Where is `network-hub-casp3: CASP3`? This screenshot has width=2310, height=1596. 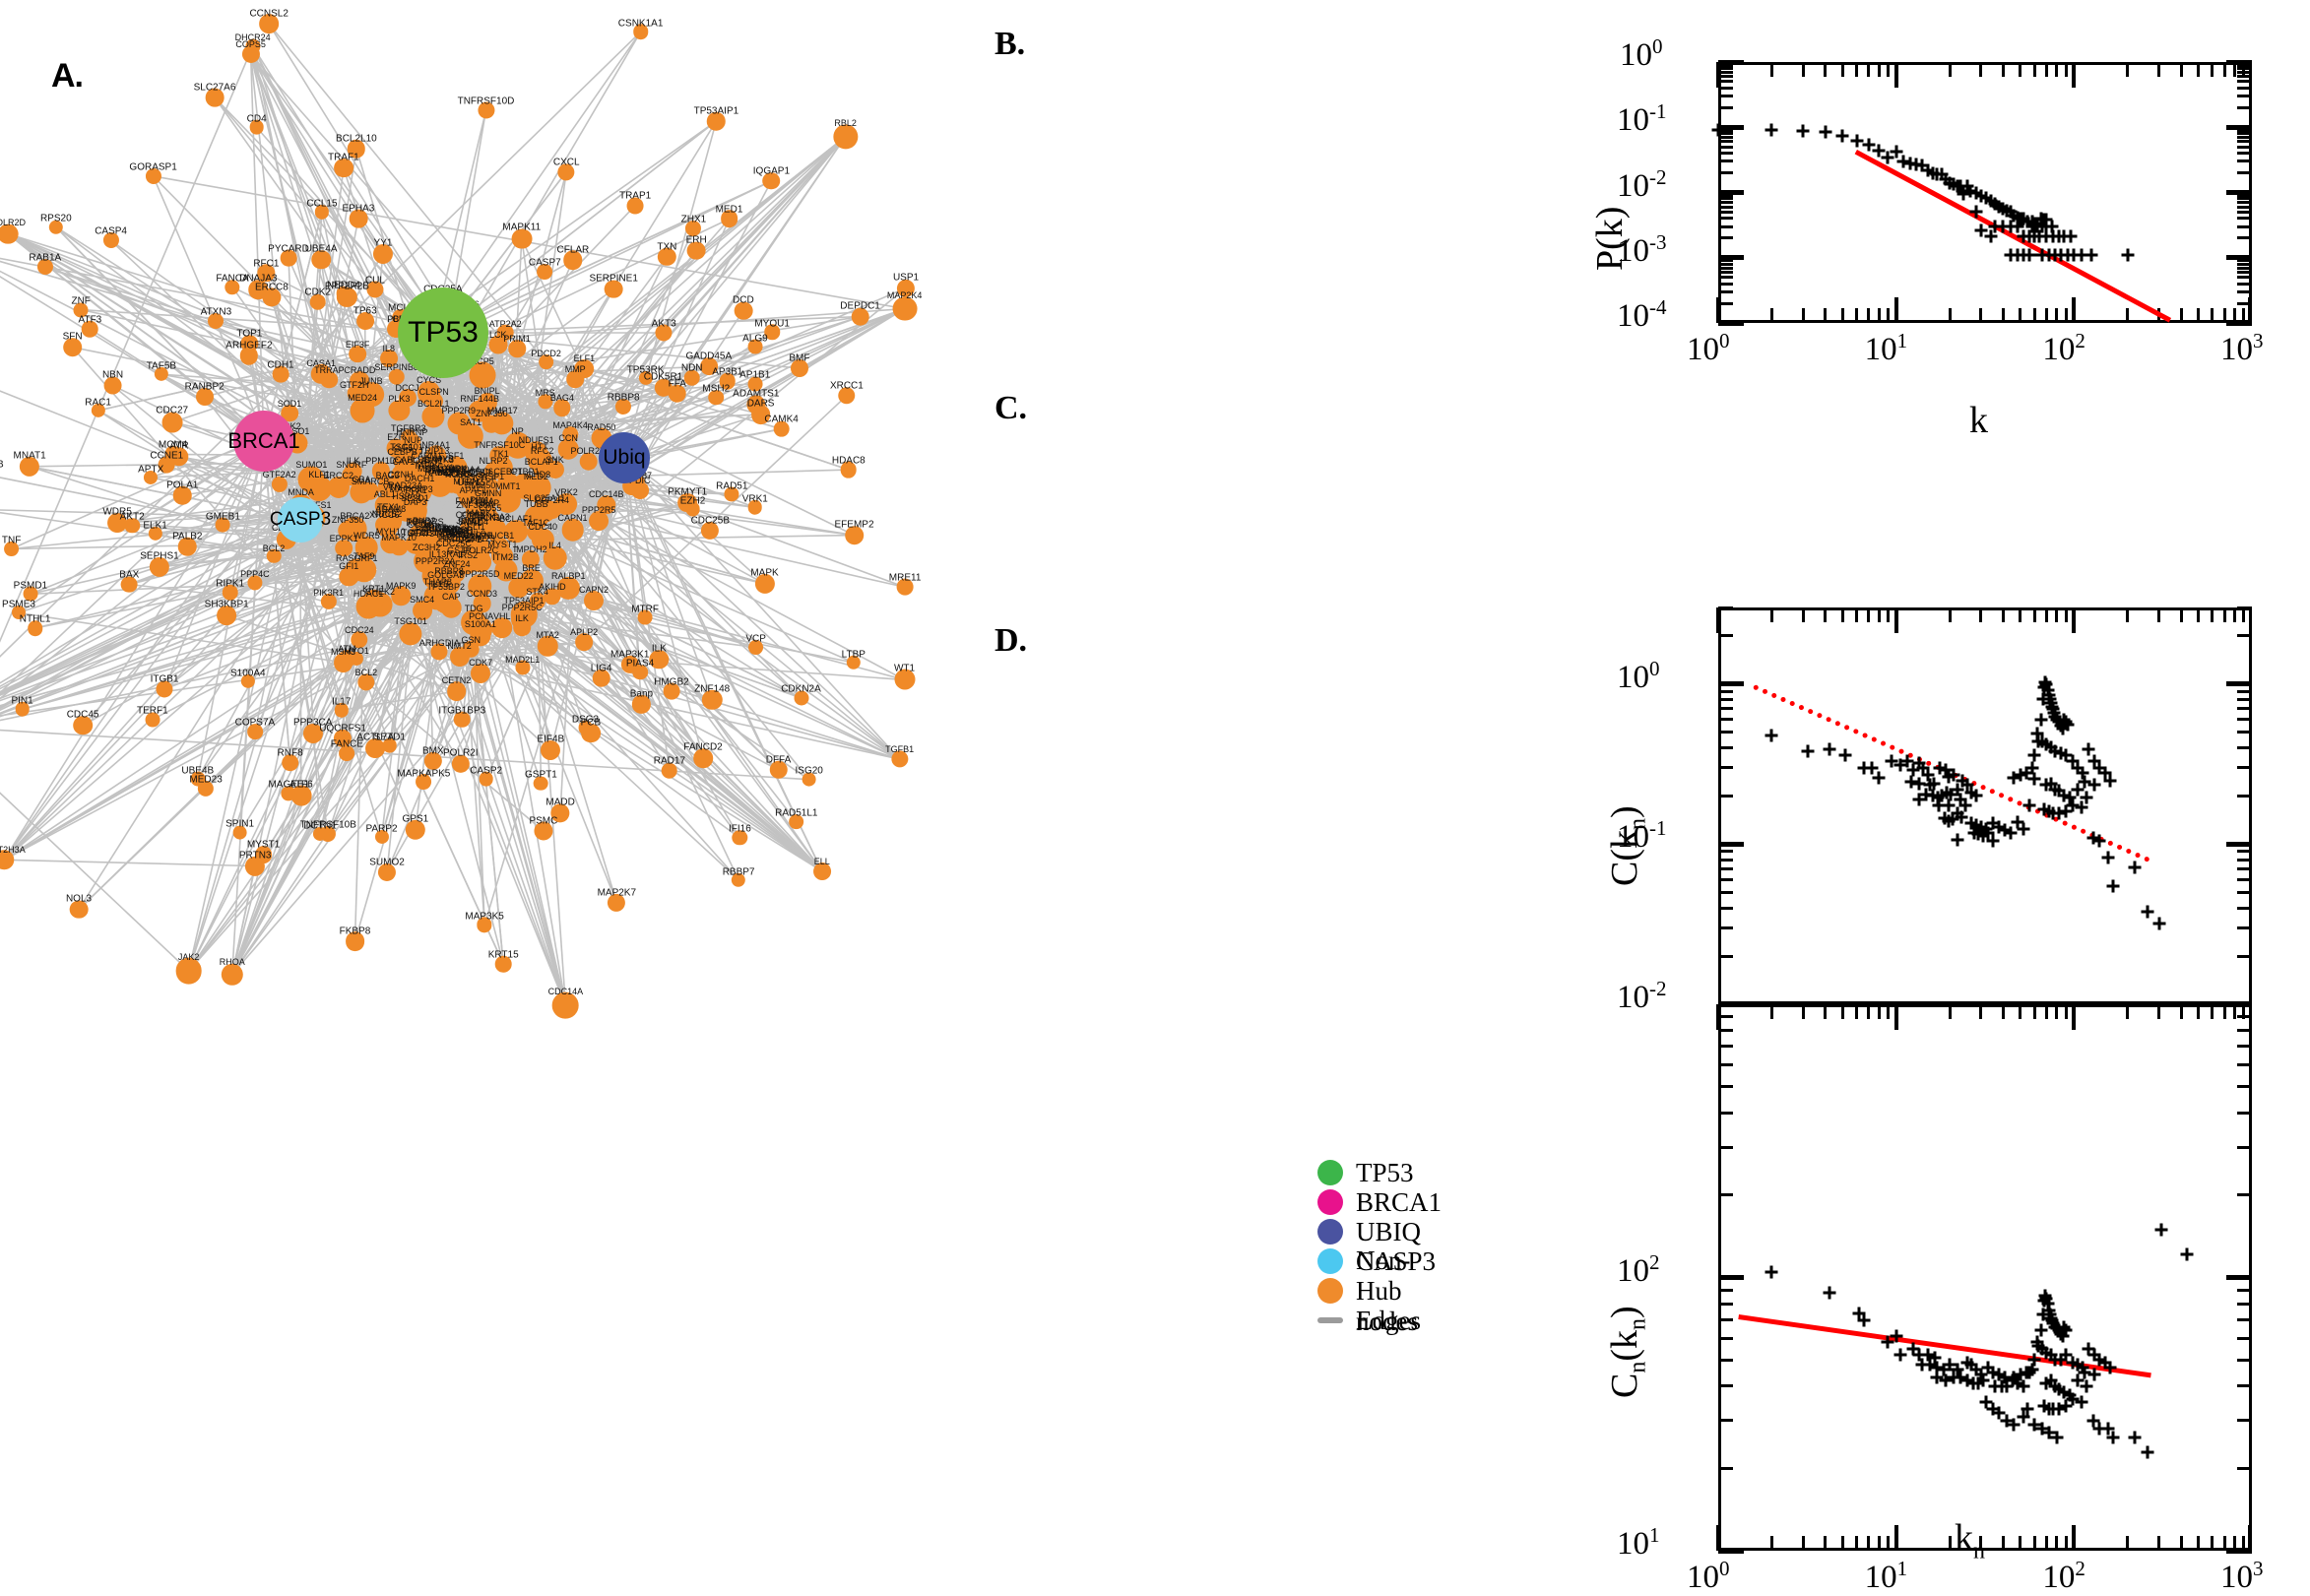 network-hub-casp3: CASP3 is located at coordinates (300, 520).